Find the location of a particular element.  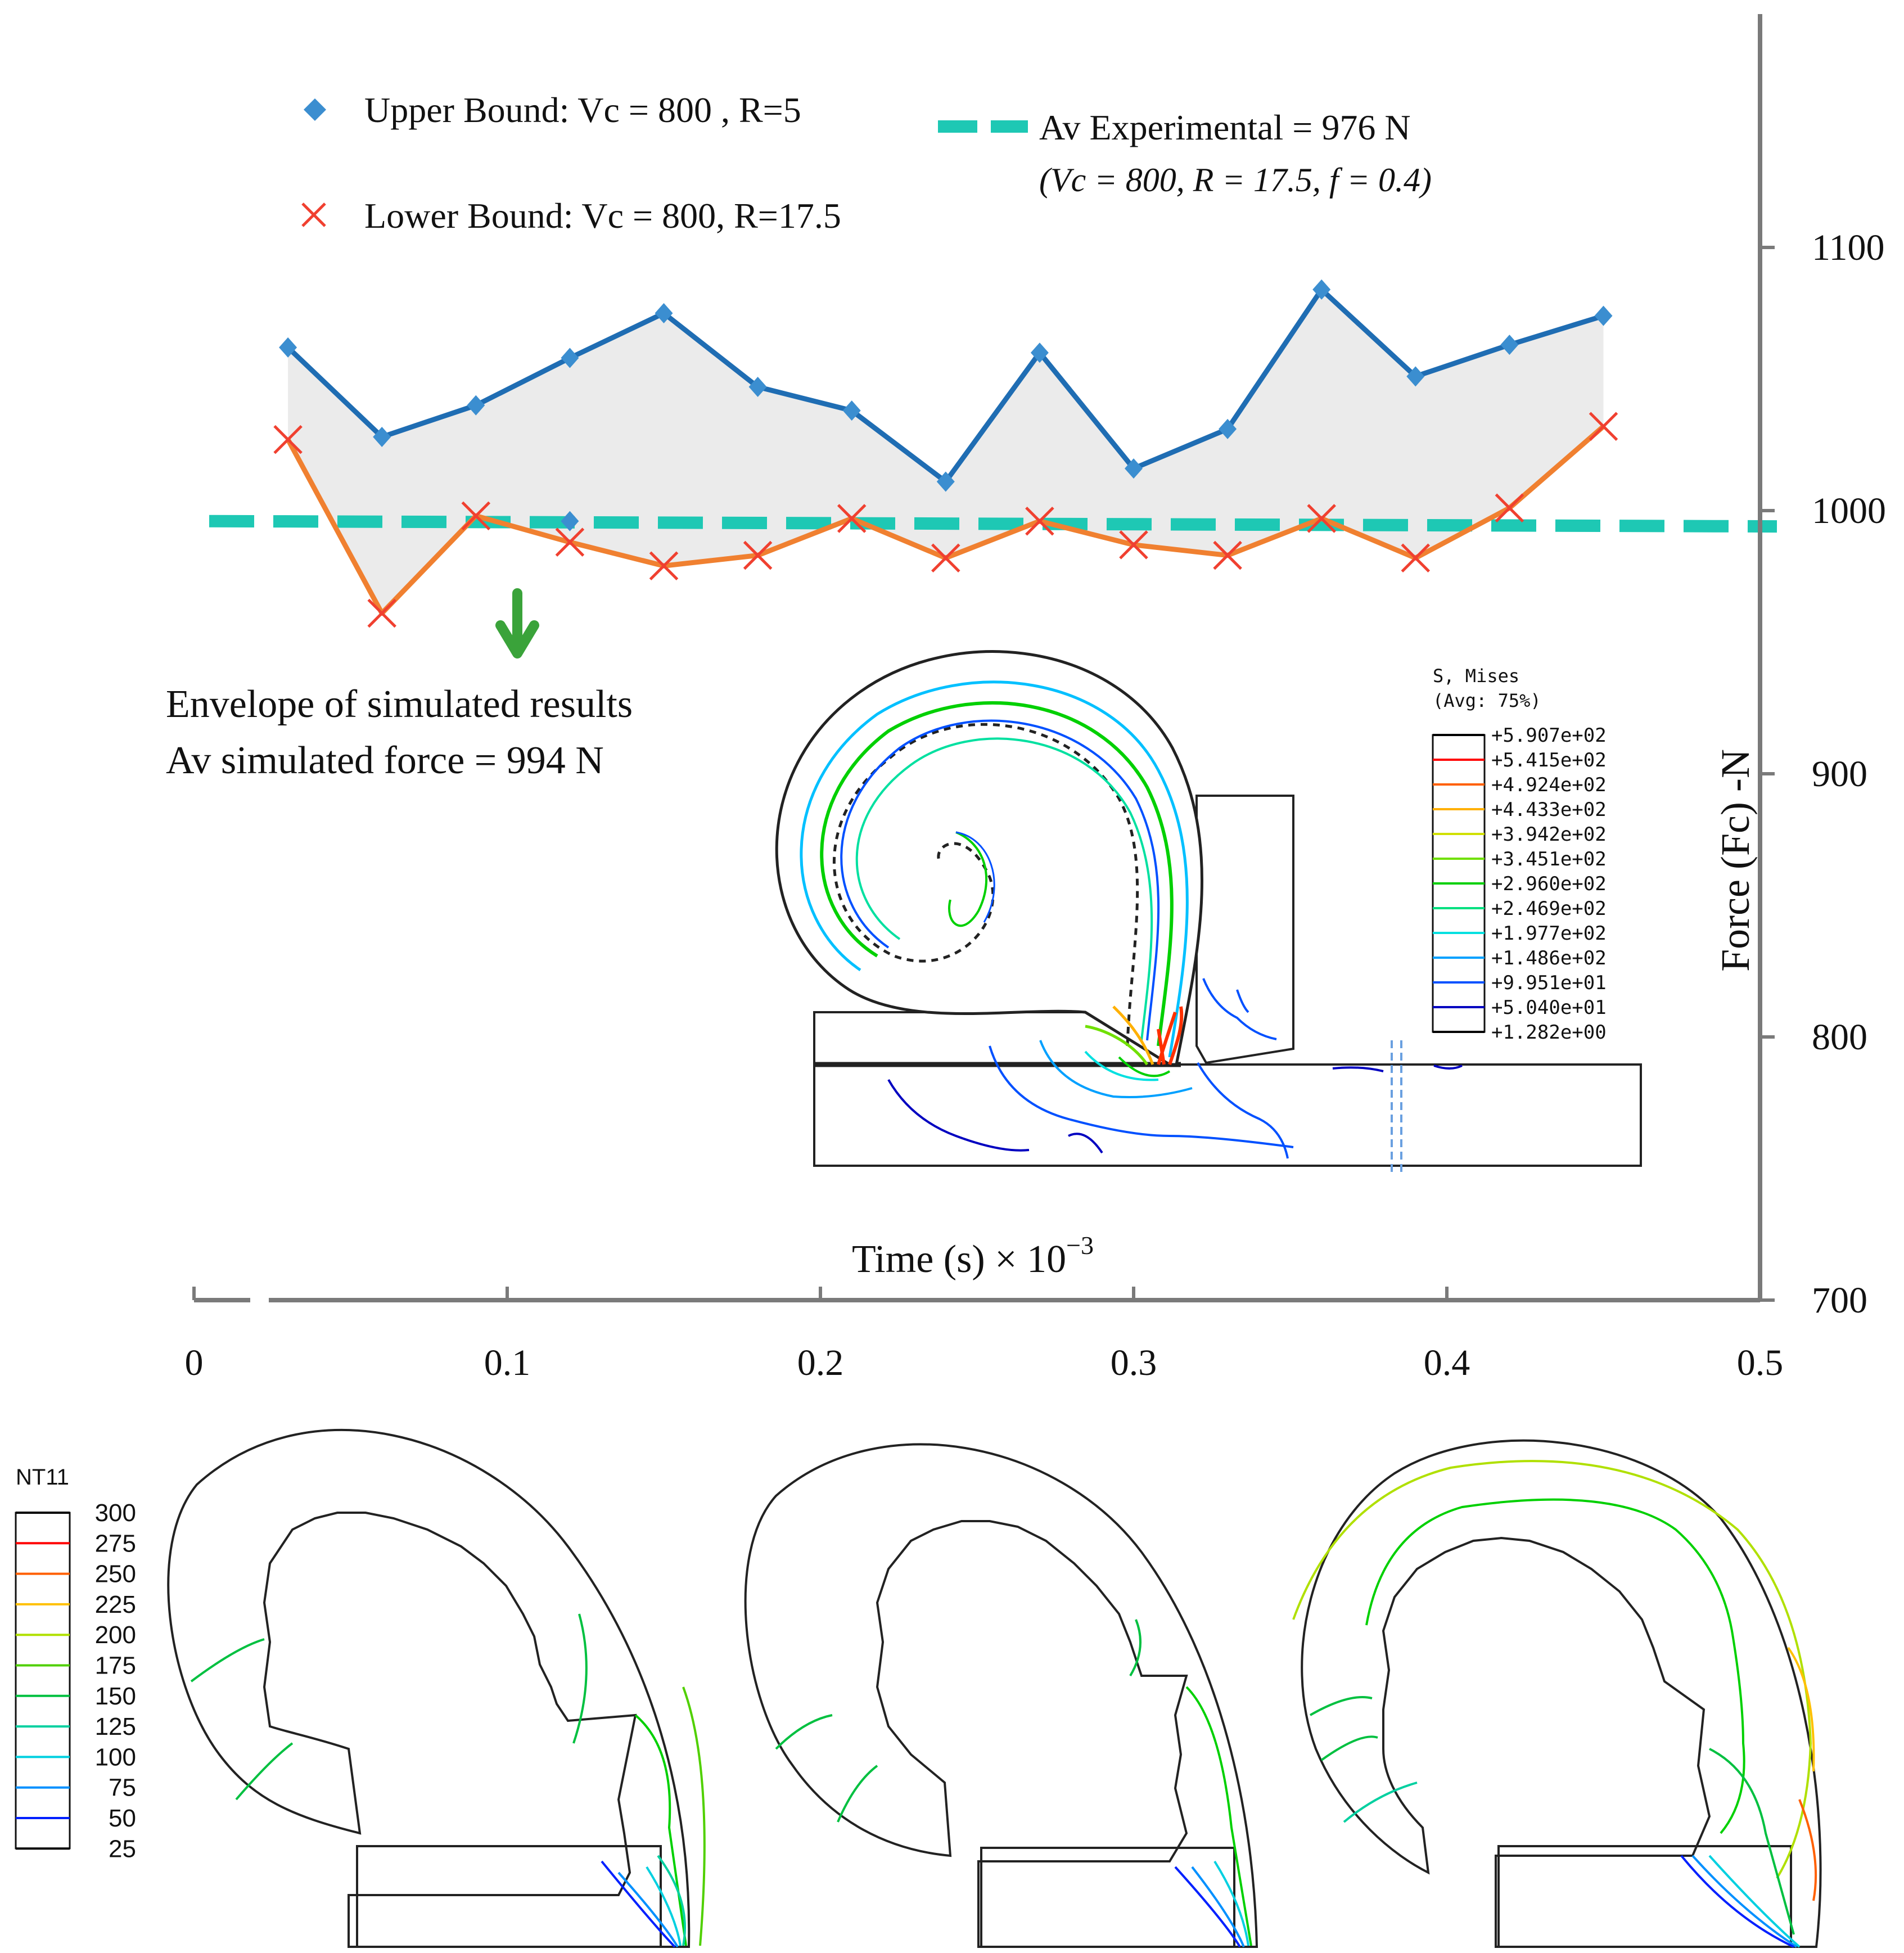

panel-1-workpiece is located at coordinates (509, 1896).